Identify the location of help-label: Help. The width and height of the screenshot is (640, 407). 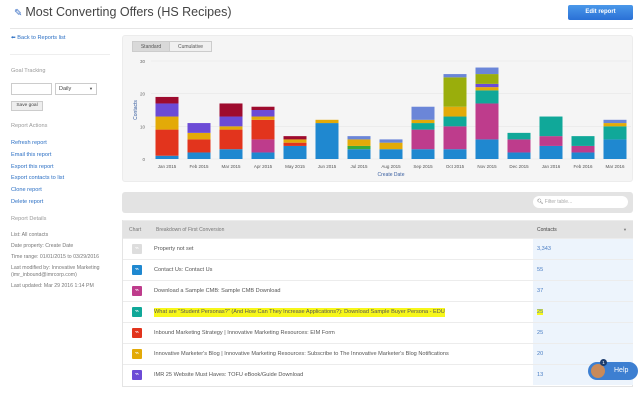
(621, 370).